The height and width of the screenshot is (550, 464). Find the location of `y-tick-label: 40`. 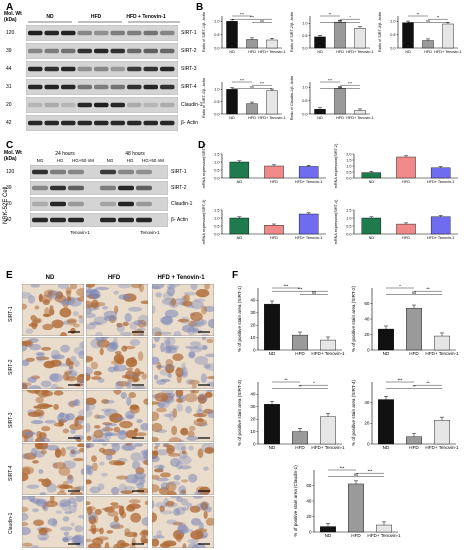

y-tick-label: 40 is located at coordinates (367, 318).